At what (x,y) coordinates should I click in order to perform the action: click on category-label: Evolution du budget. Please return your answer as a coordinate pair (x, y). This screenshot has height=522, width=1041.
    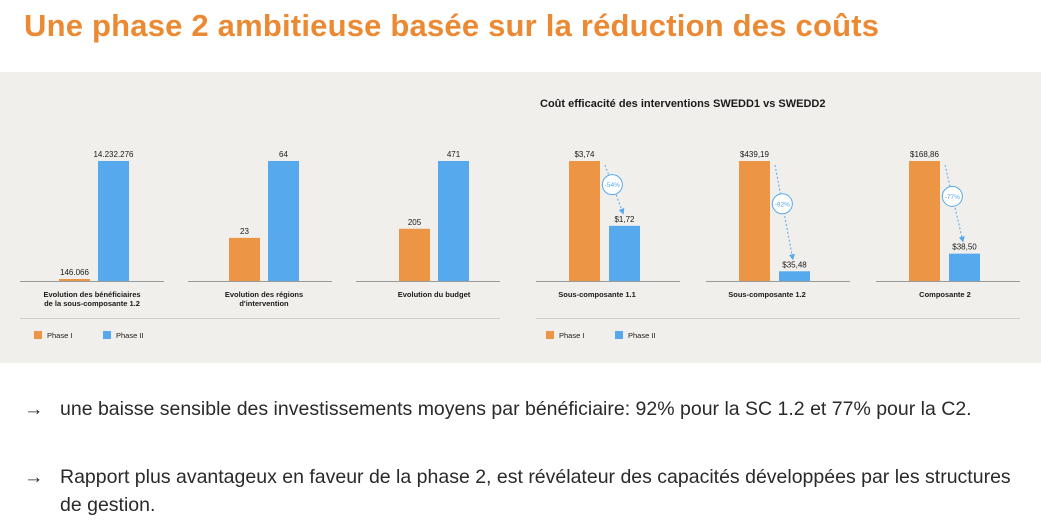
    Looking at the image, I should click on (434, 294).